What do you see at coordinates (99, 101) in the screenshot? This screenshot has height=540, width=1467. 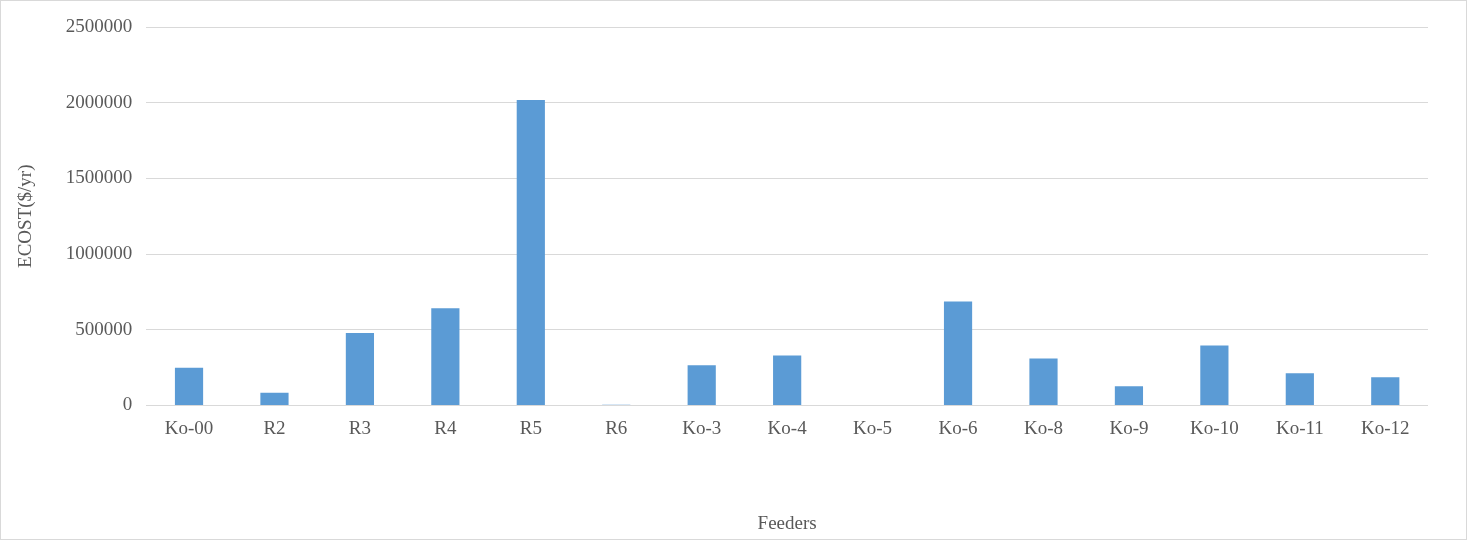 I see `y-tick-label: 2000000` at bounding box center [99, 101].